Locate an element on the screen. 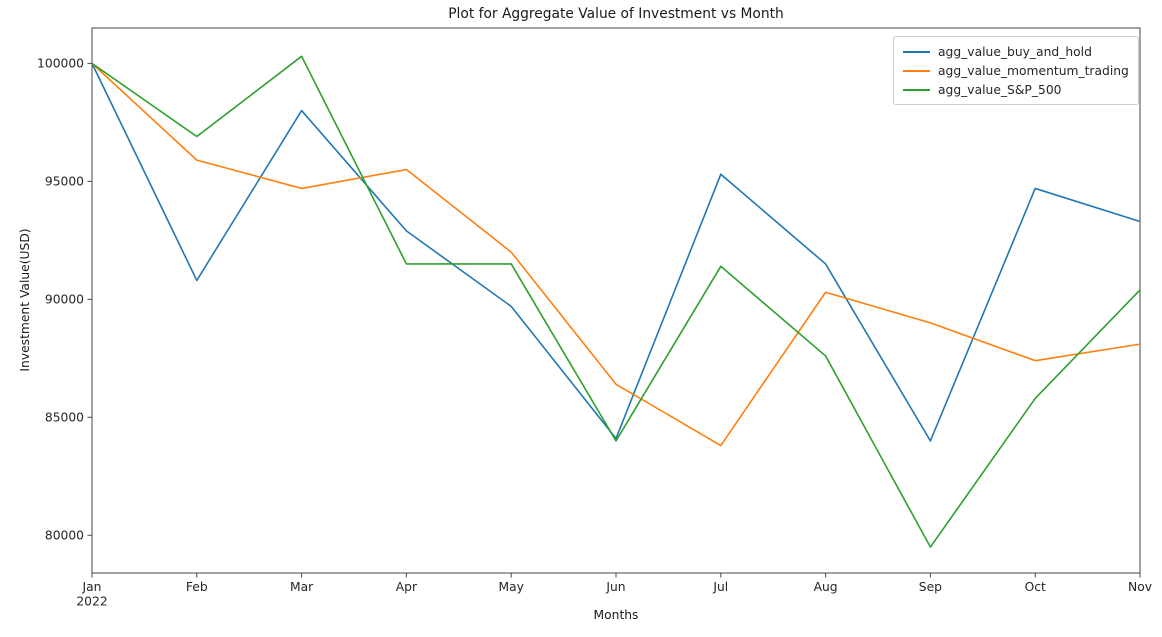 Image resolution: width=1162 pixels, height=637 pixels. legend-label: agg_value_S&P_500 is located at coordinates (1000, 89).